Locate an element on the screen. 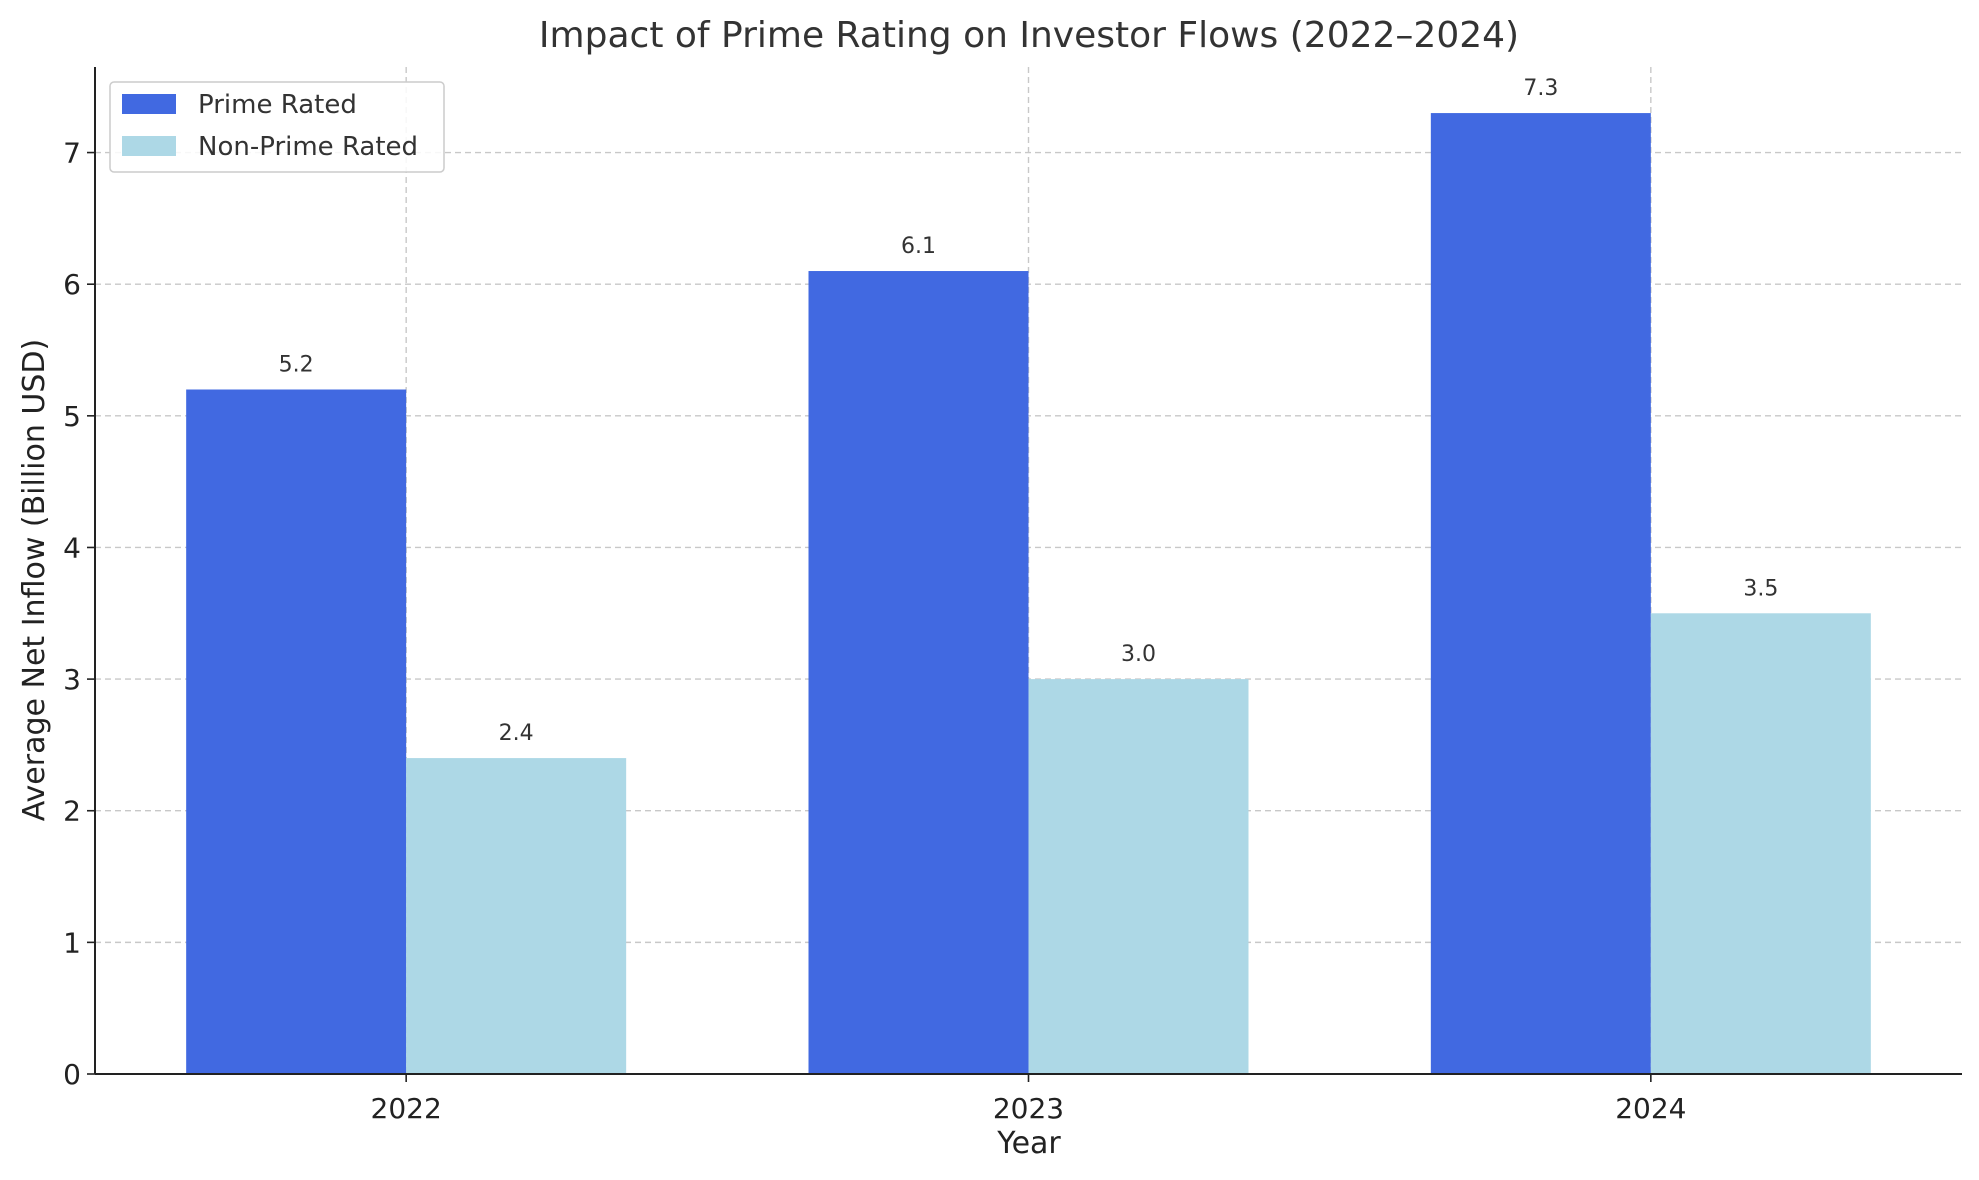  y-tick-label: 0 is located at coordinates (72, 1074).